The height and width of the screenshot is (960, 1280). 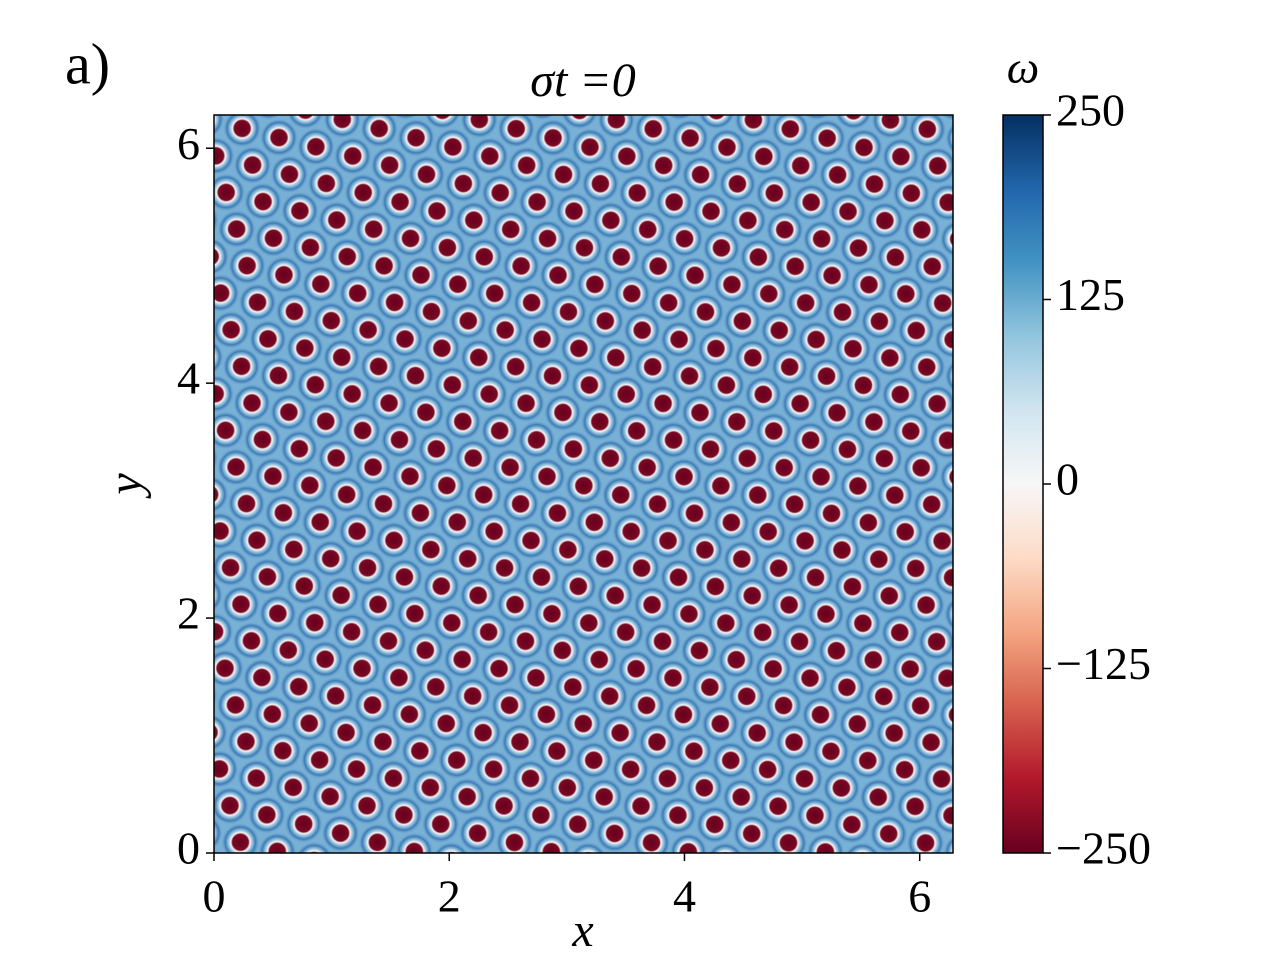 What do you see at coordinates (125, 486) in the screenshot?
I see `y-axis-label: y` at bounding box center [125, 486].